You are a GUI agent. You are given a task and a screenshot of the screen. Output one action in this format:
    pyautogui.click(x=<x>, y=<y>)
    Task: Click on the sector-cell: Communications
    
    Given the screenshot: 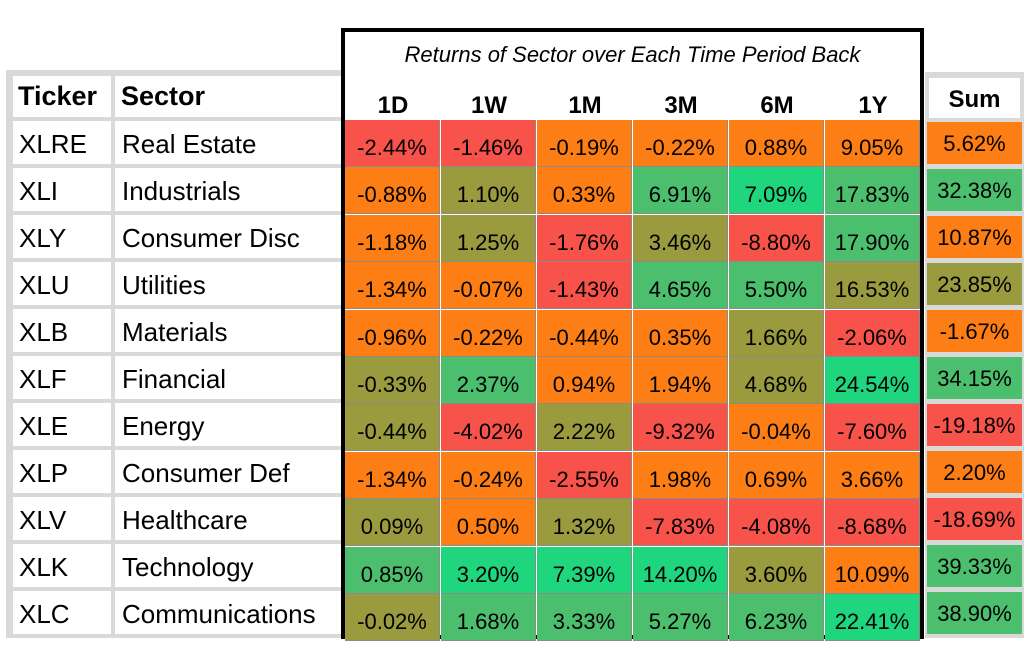 What is the action you would take?
    pyautogui.click(x=228, y=612)
    